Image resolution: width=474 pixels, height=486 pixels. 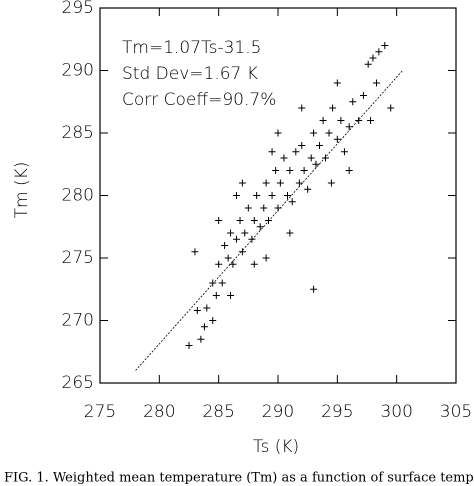 What do you see at coordinates (456, 412) in the screenshot?
I see `x-tick-label: 305` at bounding box center [456, 412].